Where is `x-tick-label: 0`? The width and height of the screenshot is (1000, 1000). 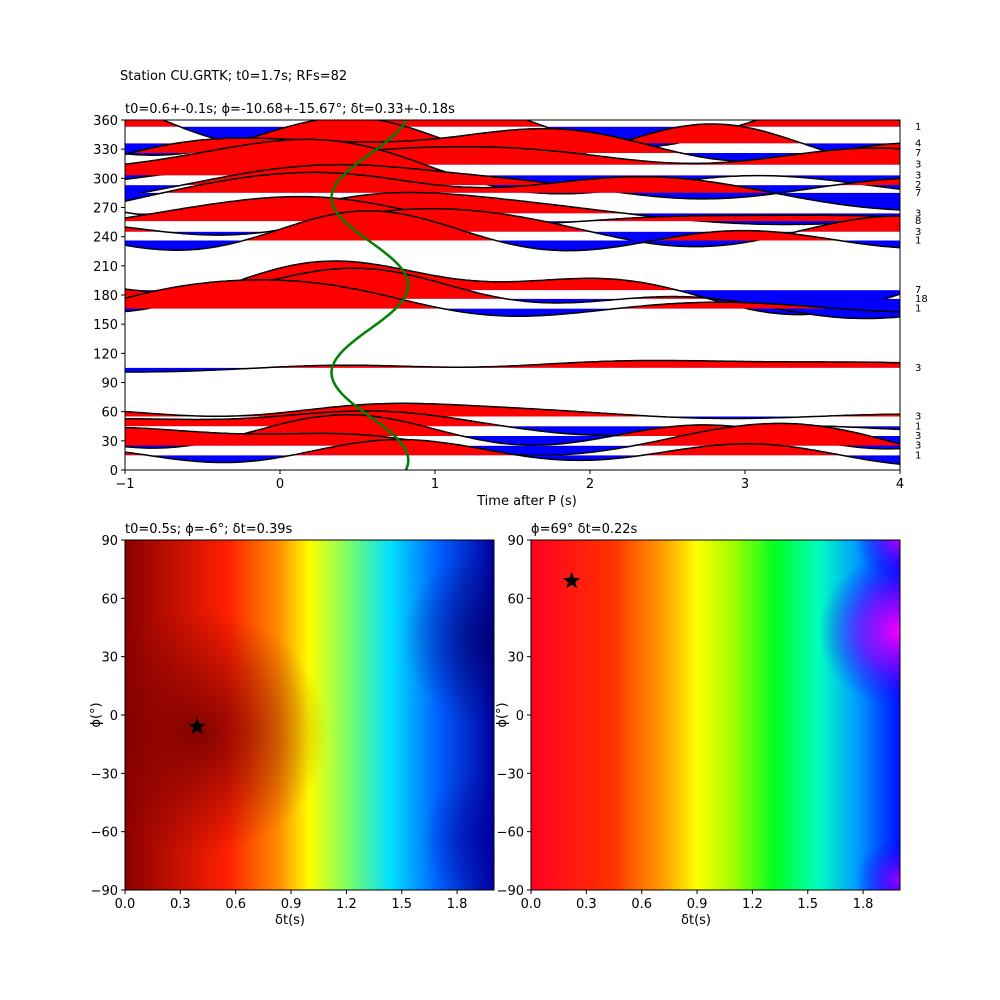 x-tick-label: 0 is located at coordinates (280, 484).